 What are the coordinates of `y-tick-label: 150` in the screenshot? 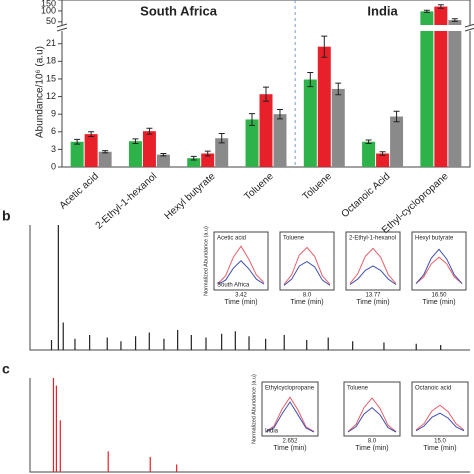 It's located at (48, 4).